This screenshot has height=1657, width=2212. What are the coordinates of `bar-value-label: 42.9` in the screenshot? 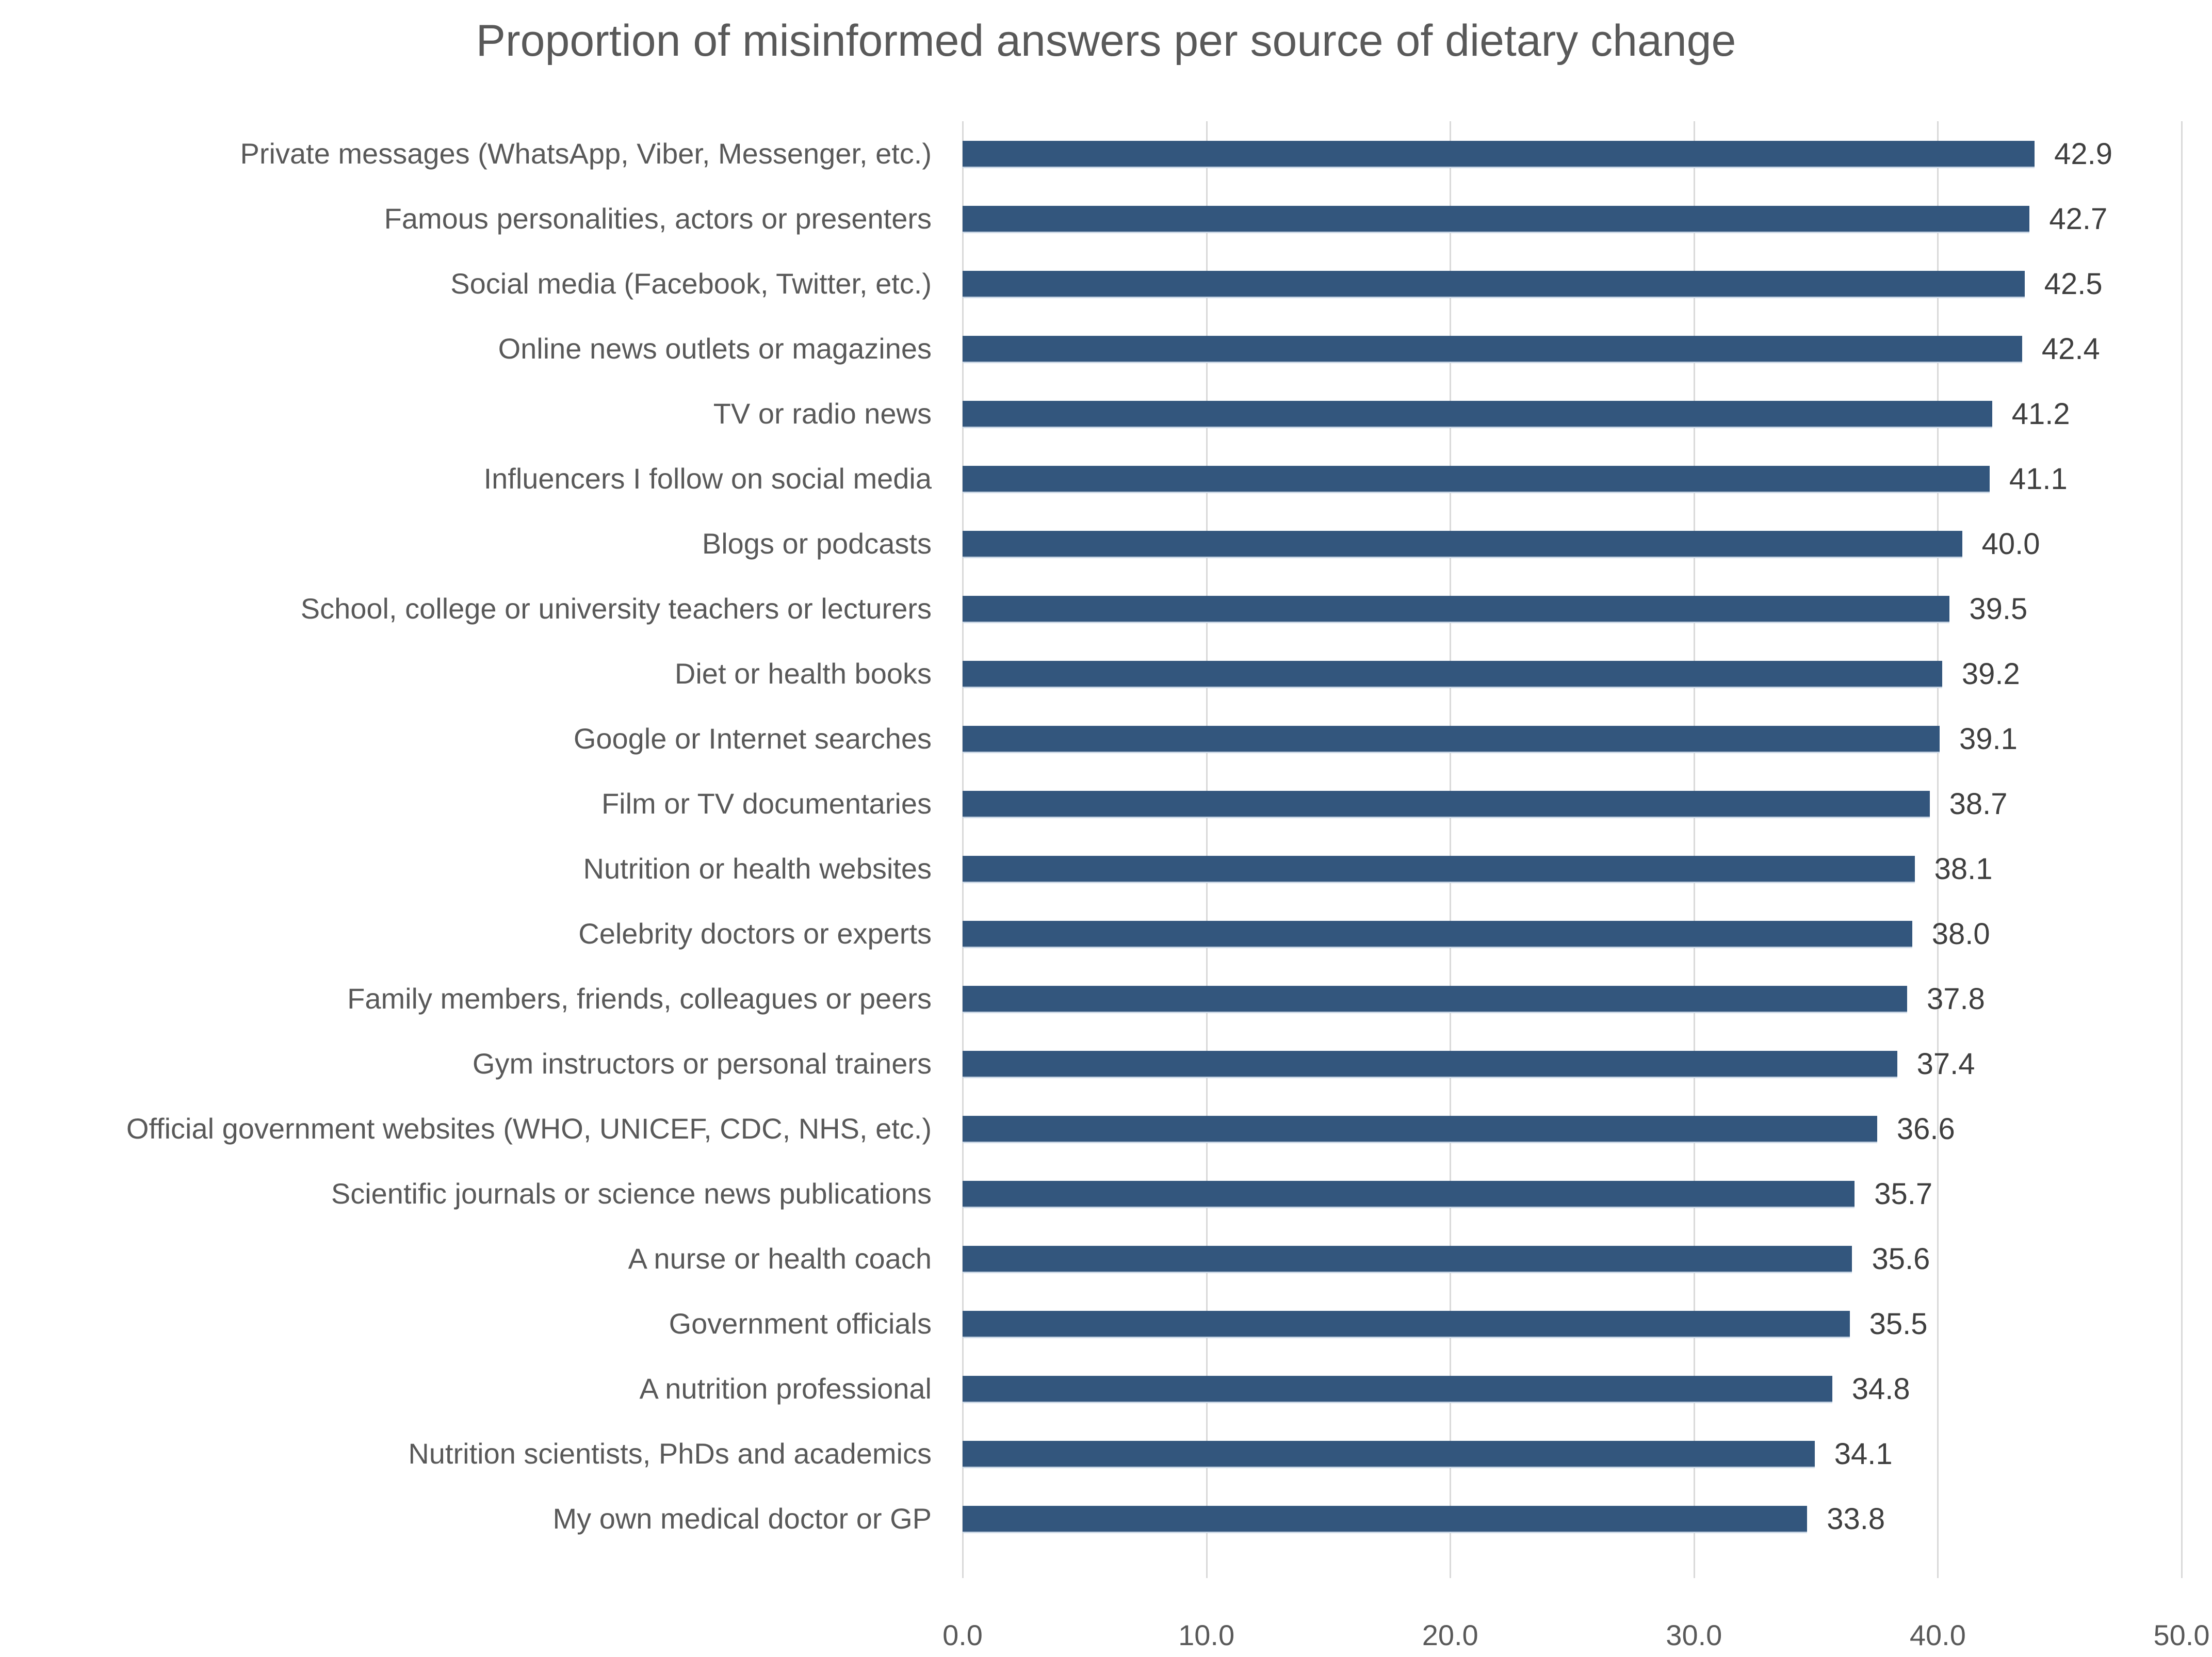 It's located at (2083, 154).